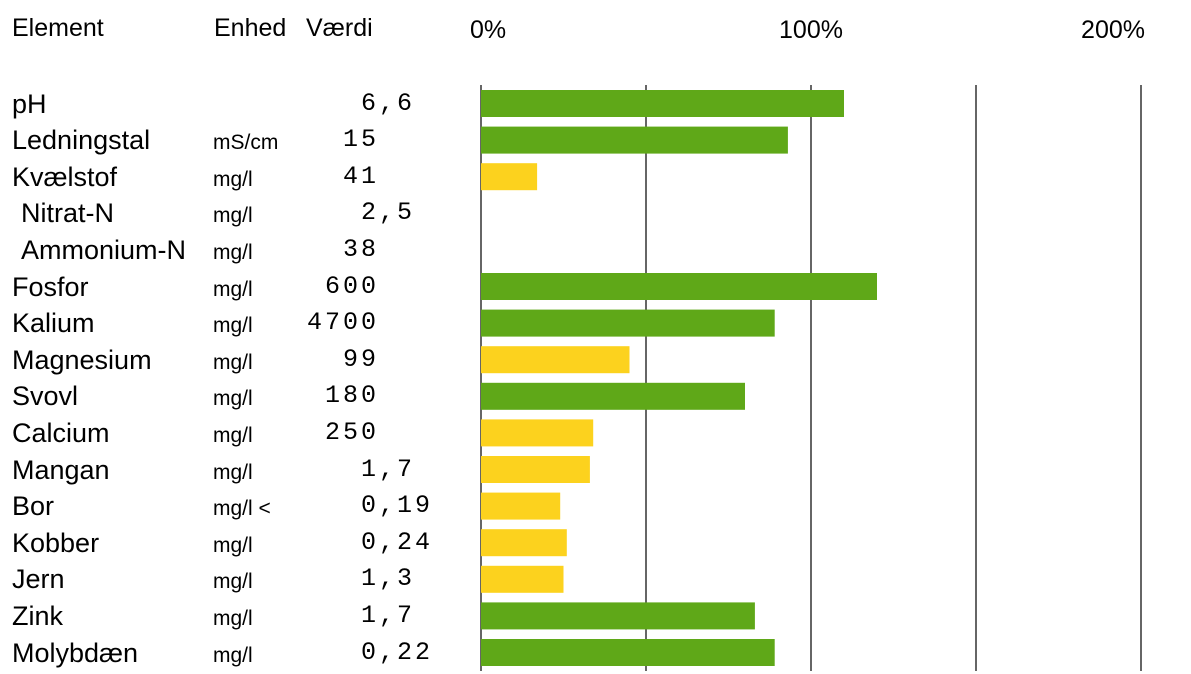 The width and height of the screenshot is (1191, 674). I want to click on element-name: Zink, so click(38, 615).